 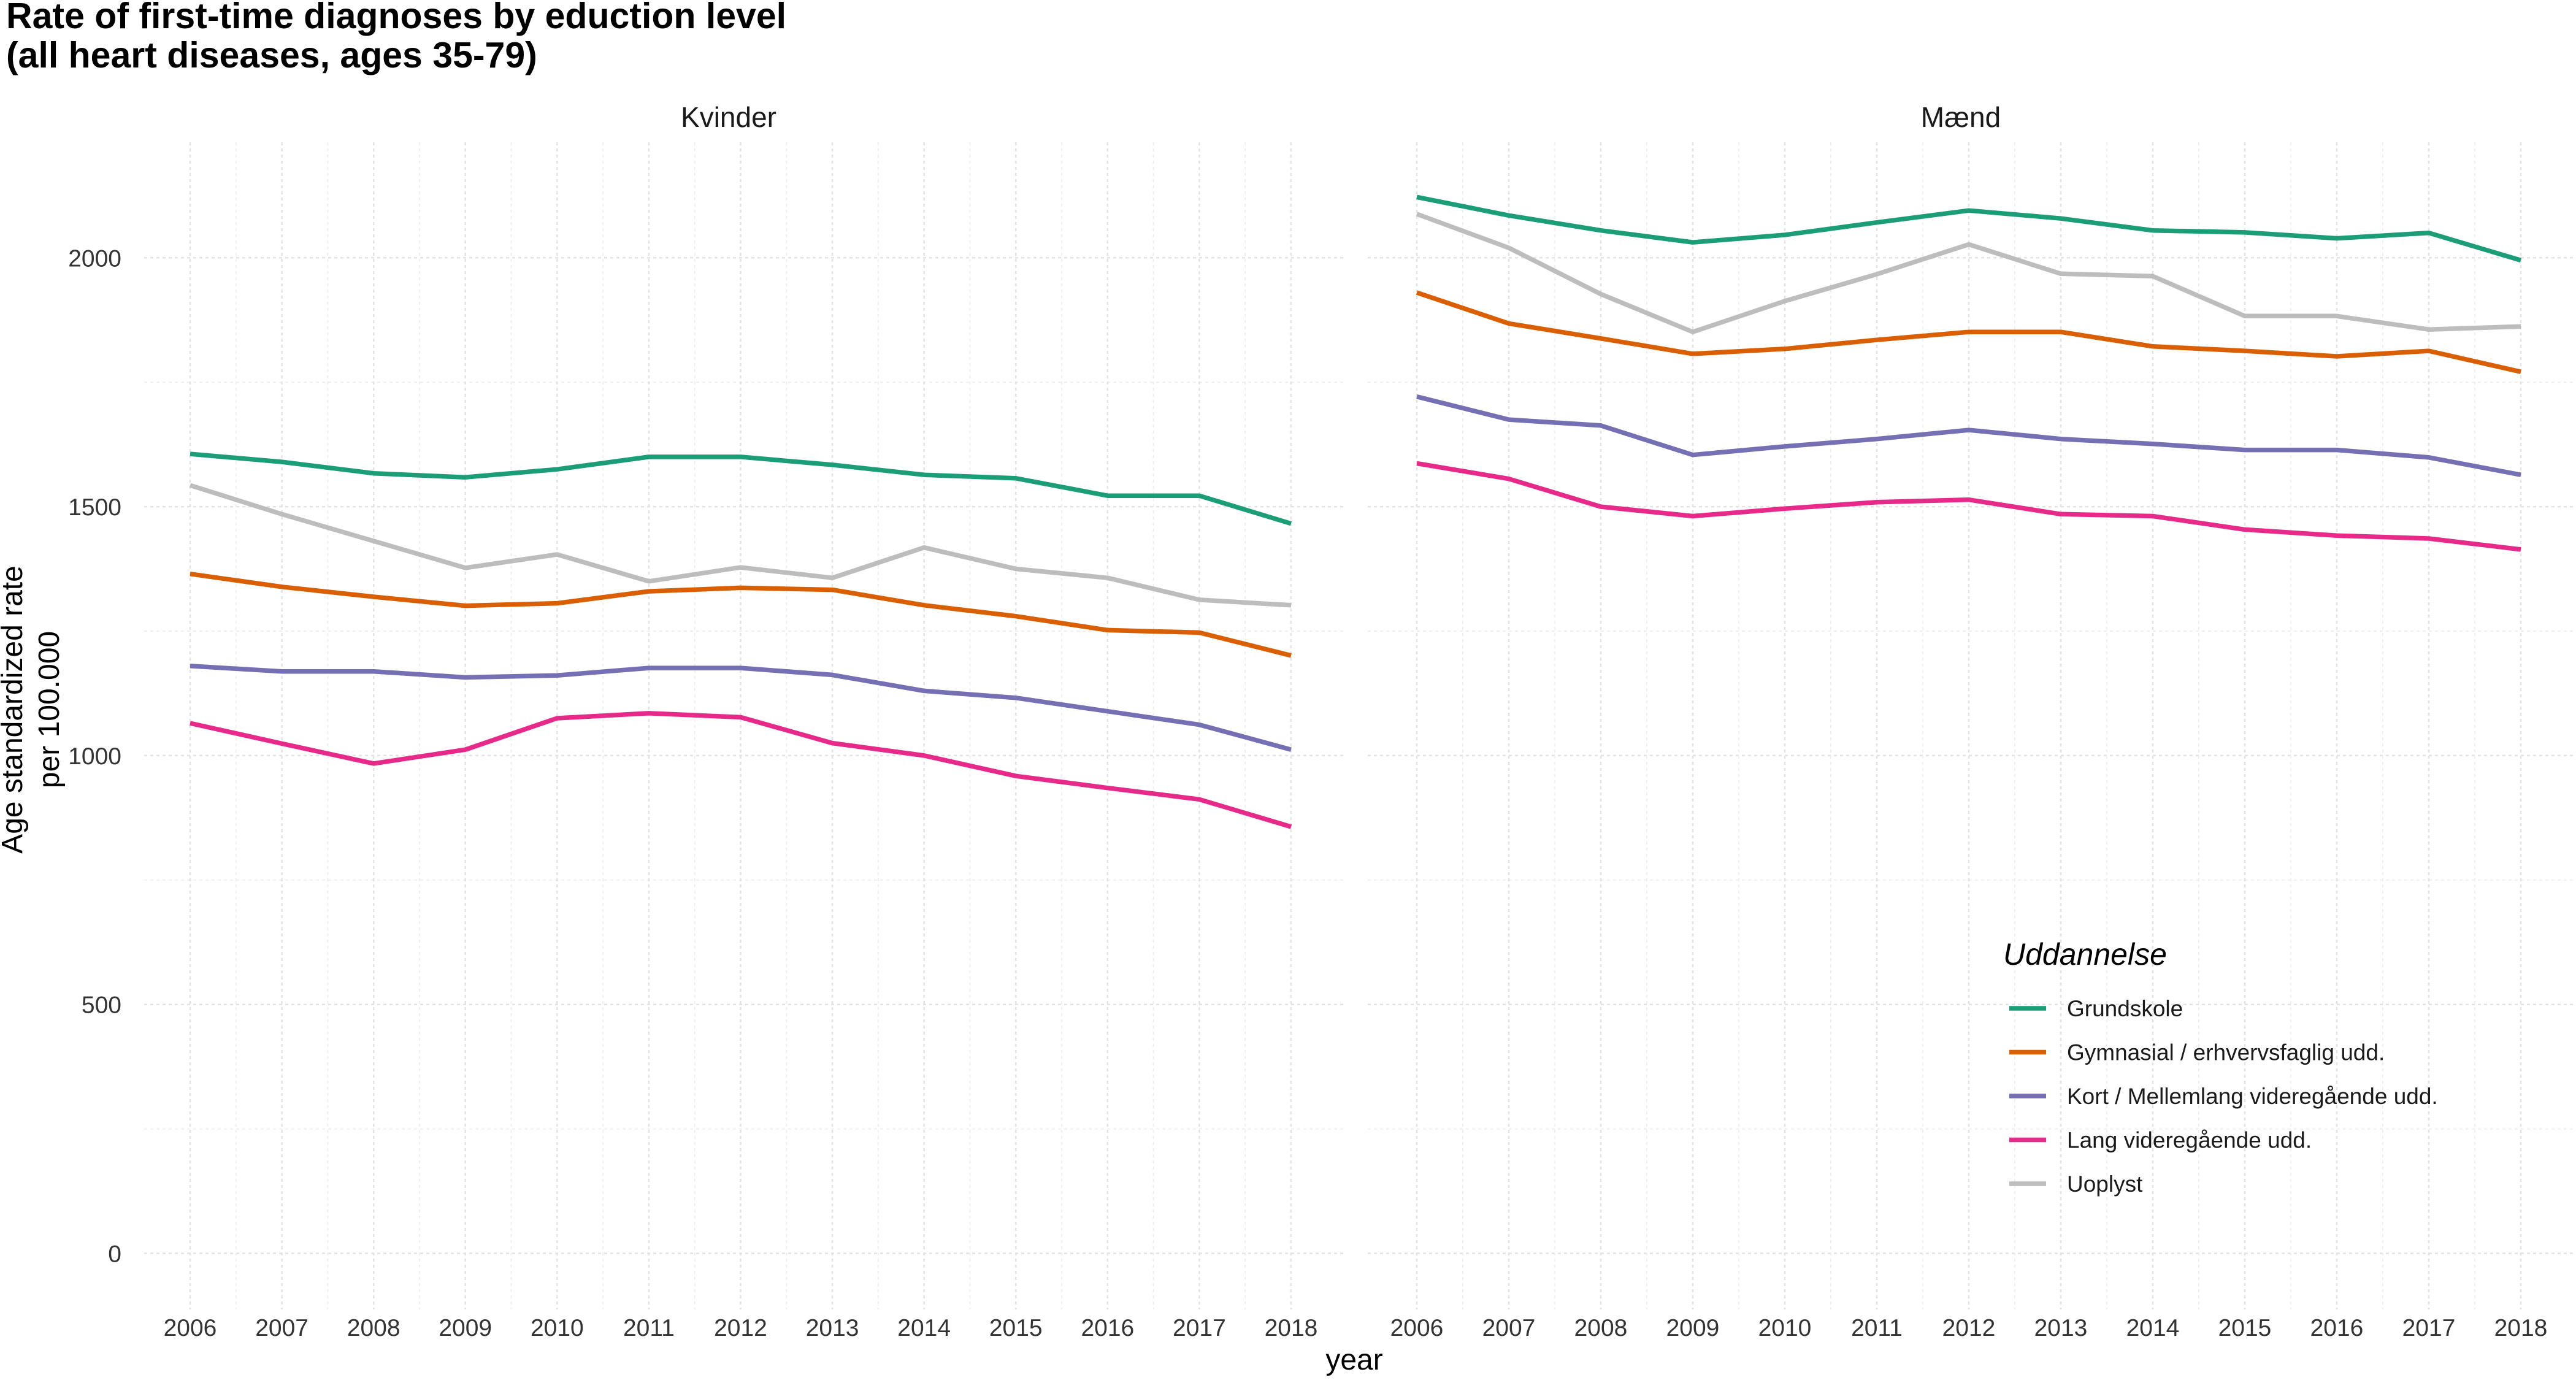 I want to click on legend-label-kort-mellemlang-viderega-ende-udd: Kort / Mellemlang videregående udd., so click(x=2252, y=1096).